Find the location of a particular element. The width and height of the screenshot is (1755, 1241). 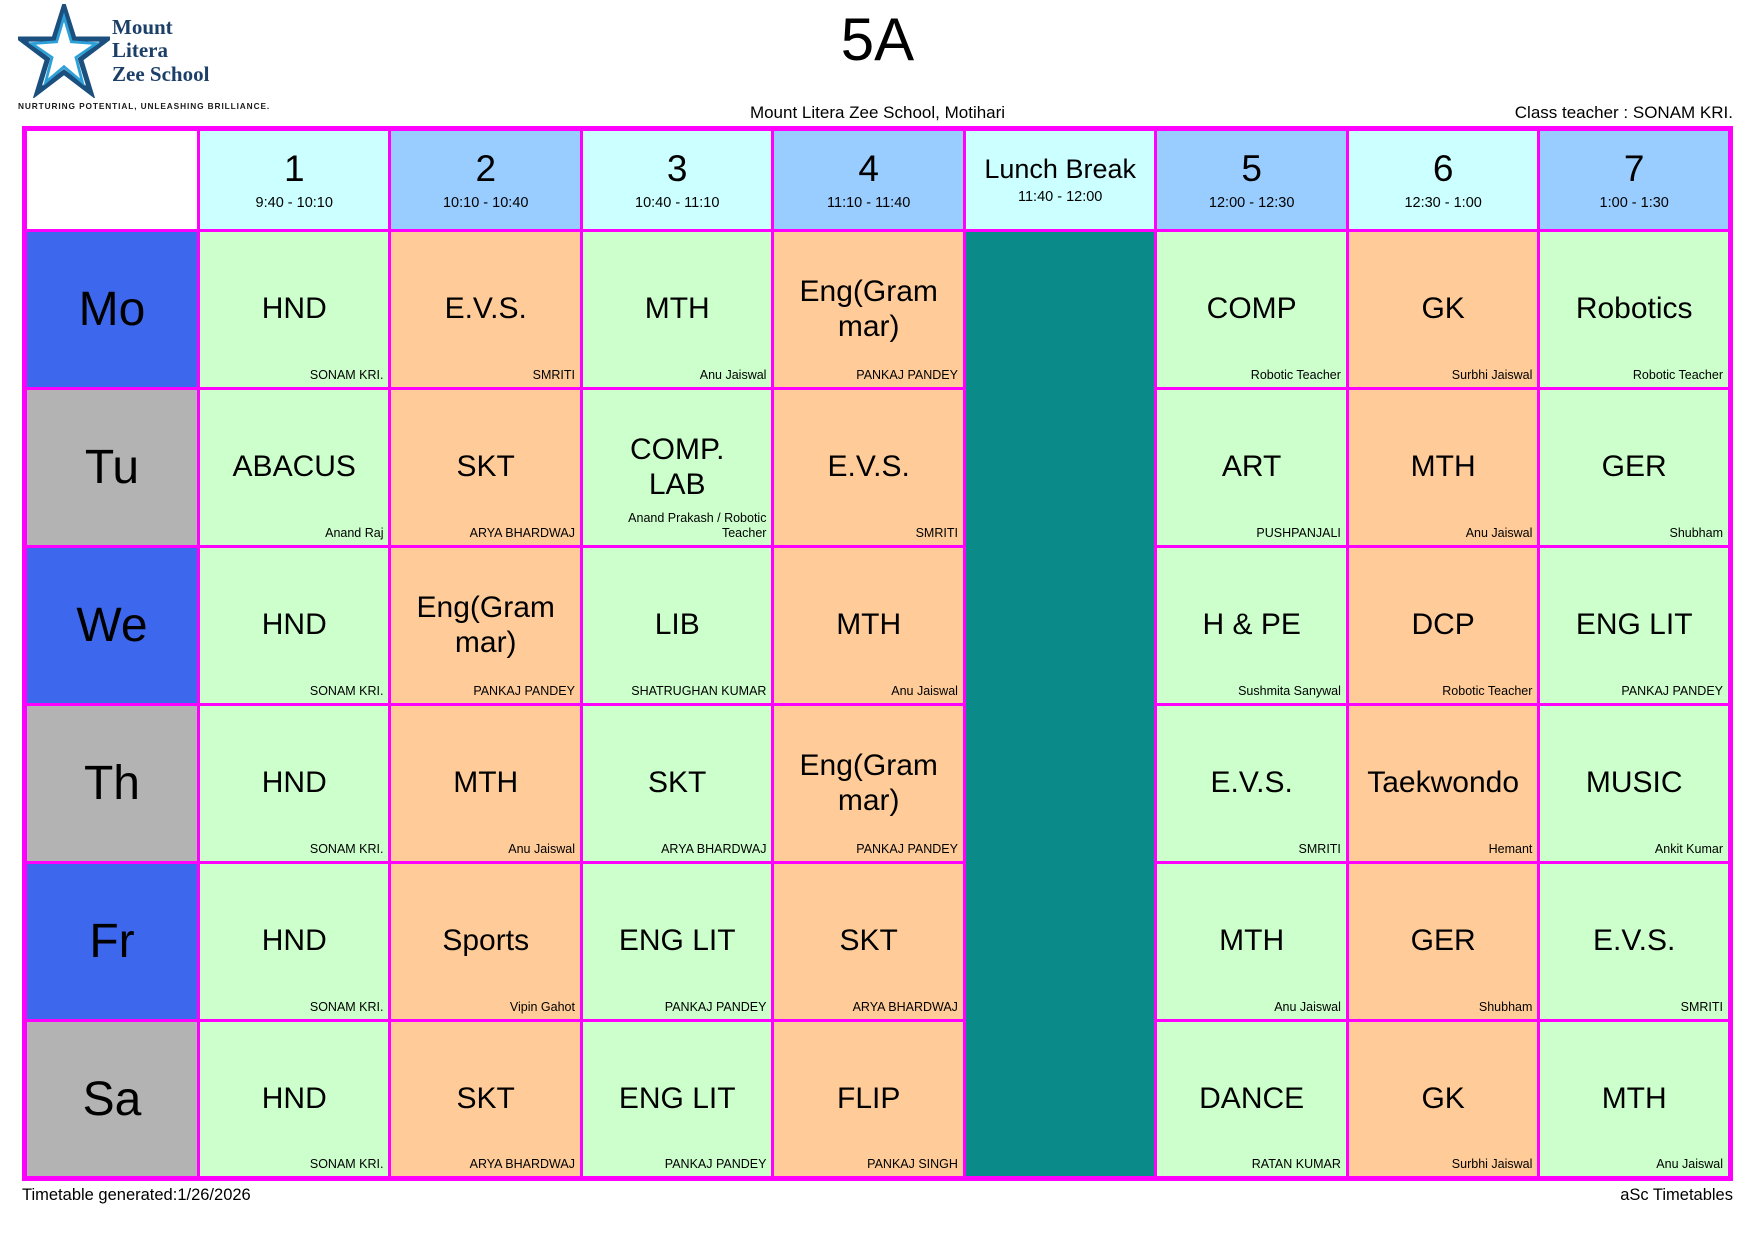

class-teacher-label: Class teacher : SONAM KRI. is located at coordinates (1623, 112).